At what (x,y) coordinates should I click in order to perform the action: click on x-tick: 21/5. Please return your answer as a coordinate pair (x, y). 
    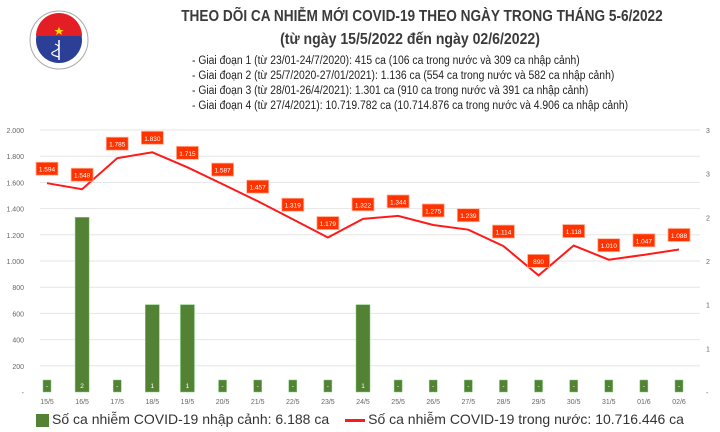
    Looking at the image, I should click on (258, 402).